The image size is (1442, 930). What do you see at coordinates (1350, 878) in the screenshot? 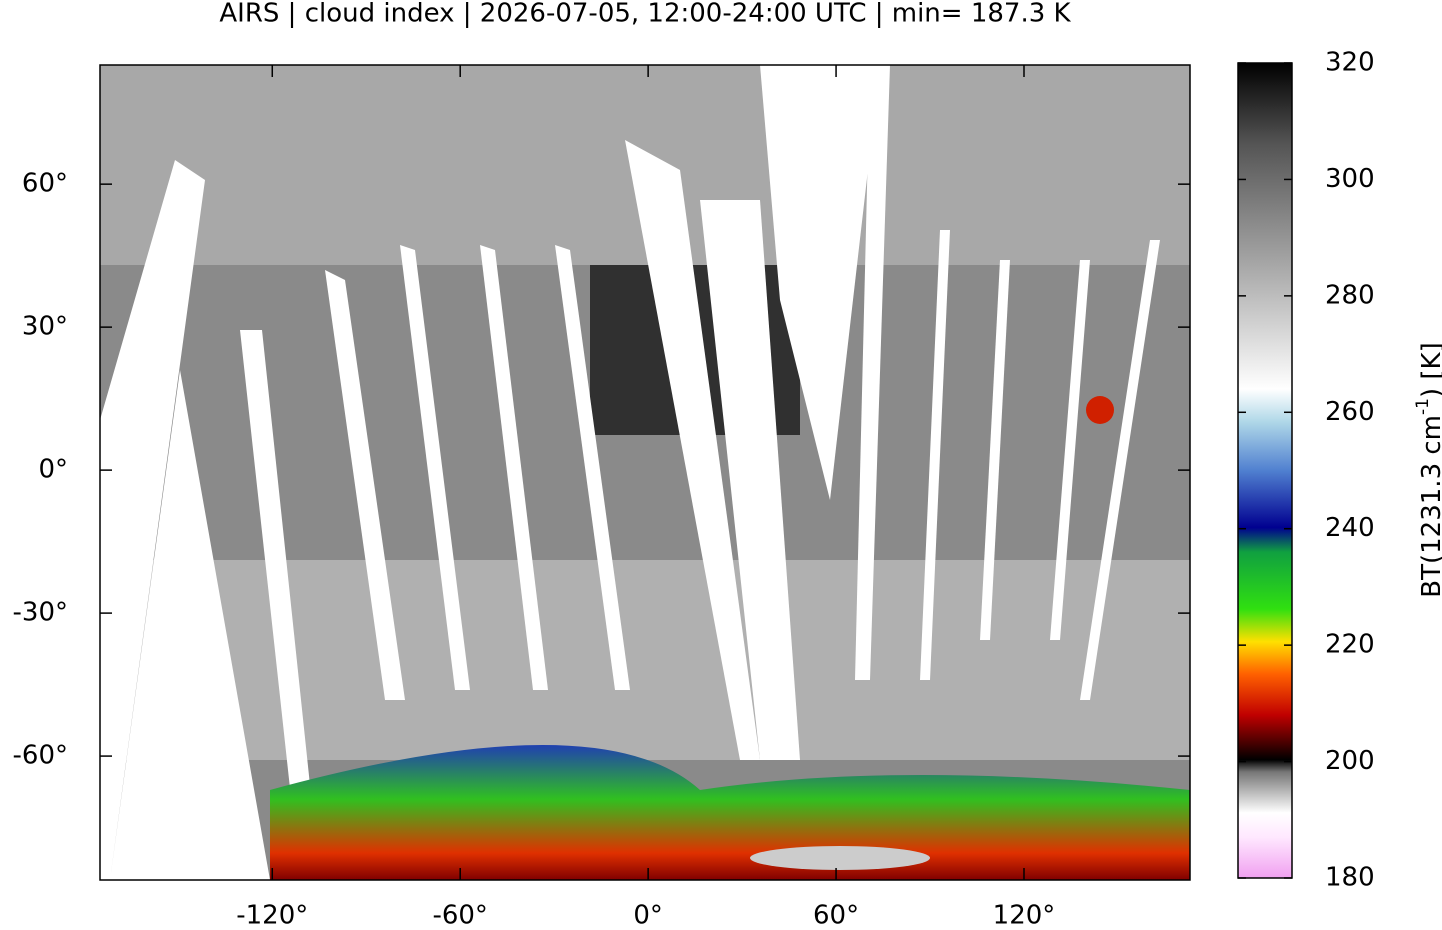
I see `colorbar-tick-label: 180` at bounding box center [1350, 878].